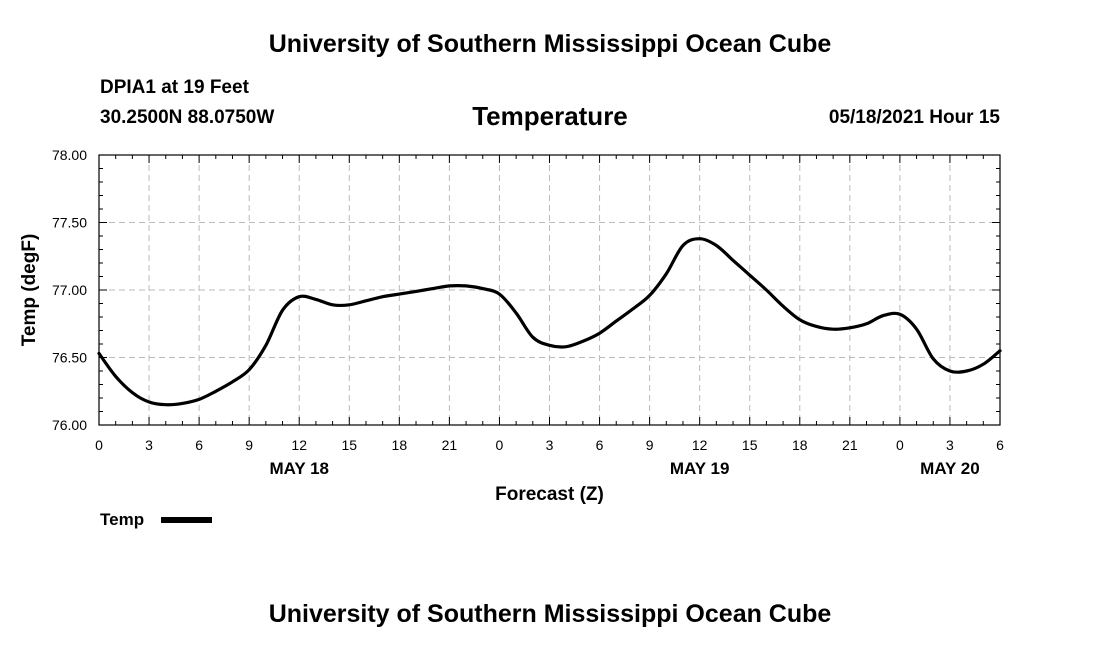 The height and width of the screenshot is (650, 1100). I want to click on y-axis-title: Temp (degF), so click(29, 290).